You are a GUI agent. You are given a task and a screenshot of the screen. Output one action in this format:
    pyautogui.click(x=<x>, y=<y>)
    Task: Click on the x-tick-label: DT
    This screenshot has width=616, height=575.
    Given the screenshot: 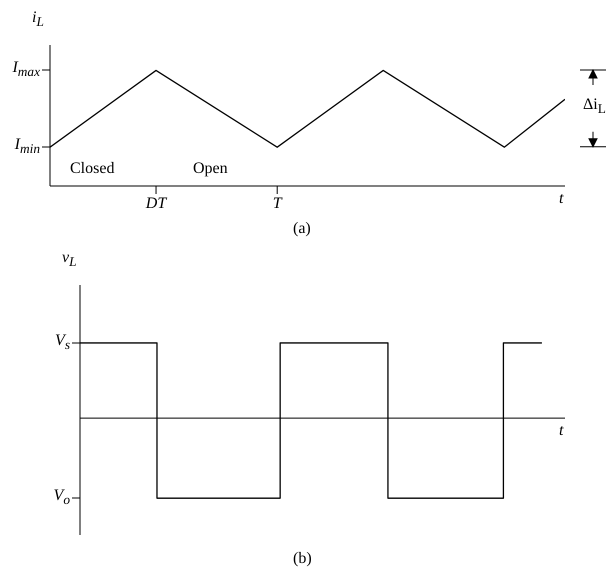 What is the action you would take?
    pyautogui.click(x=156, y=203)
    